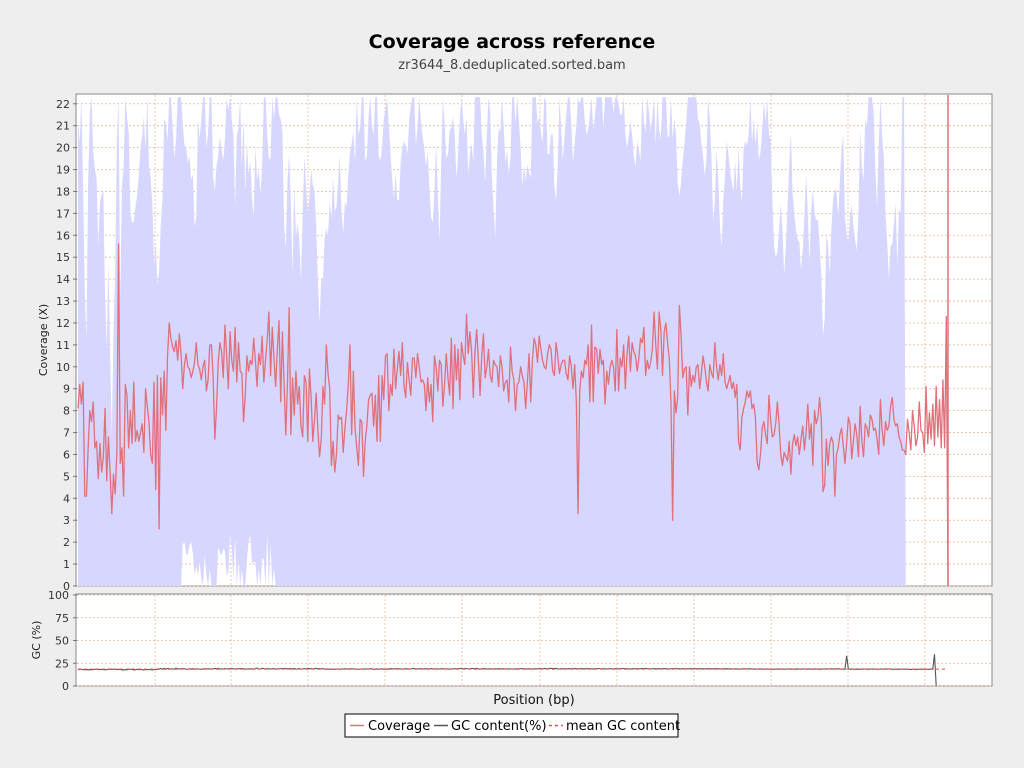  I want to click on gc-y-tick-label: 25, so click(62, 663).